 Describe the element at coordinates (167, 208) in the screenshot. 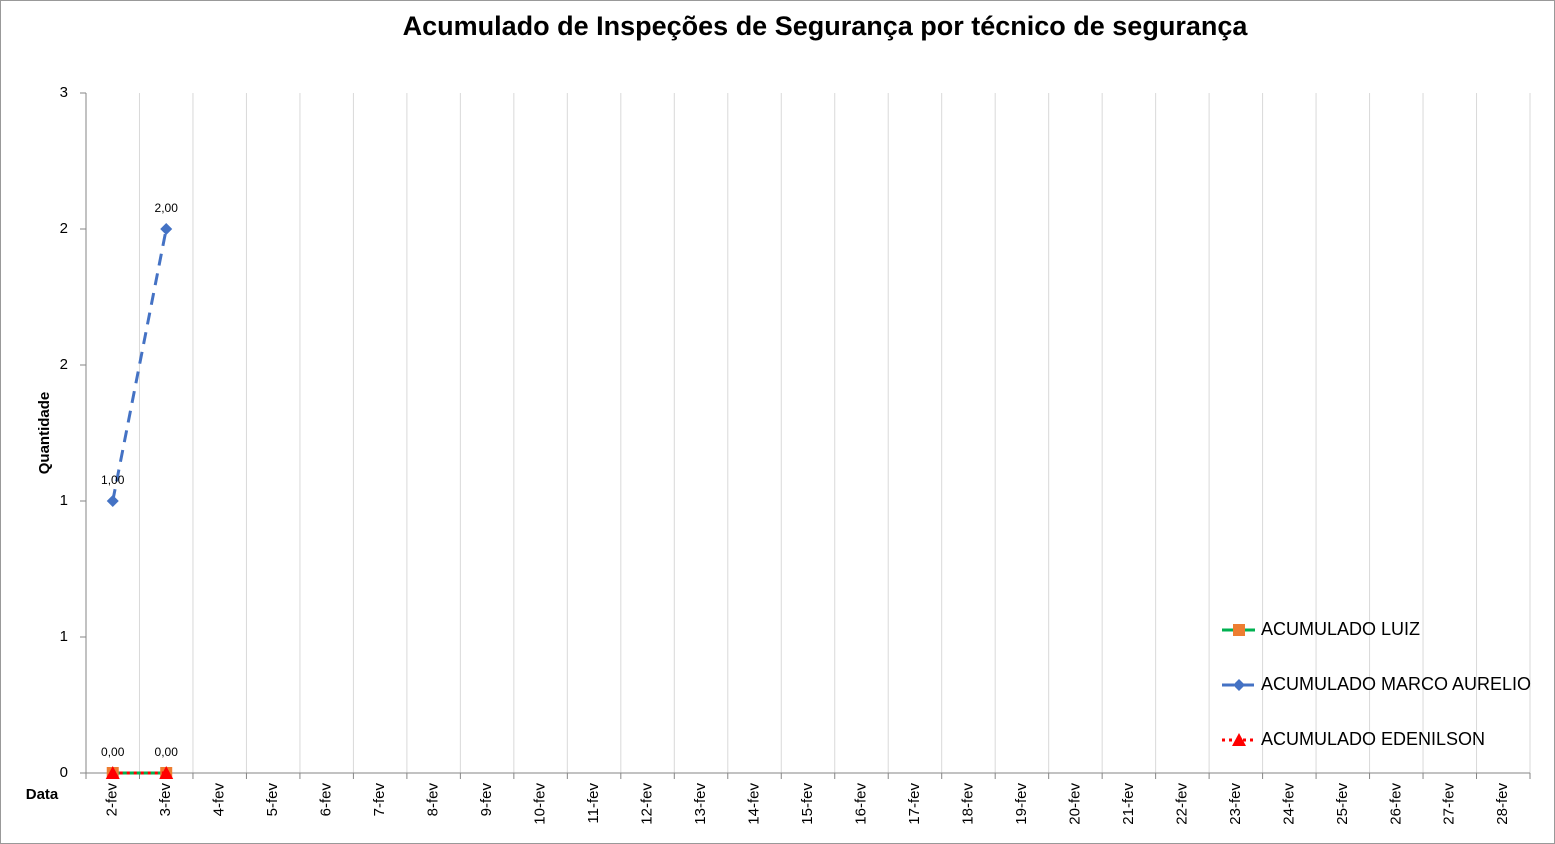

I see `data-label: 2,00` at that location.